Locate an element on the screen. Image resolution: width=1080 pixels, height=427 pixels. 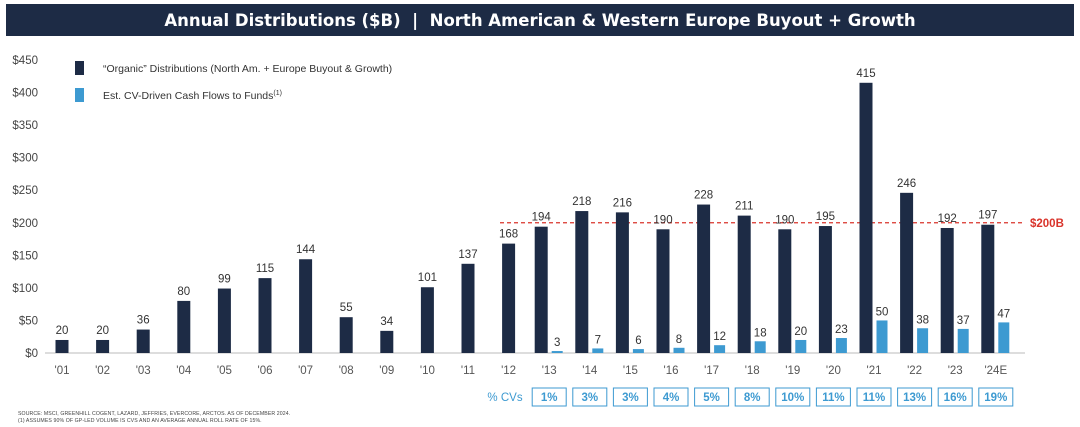
cv-pct-value: 5% is located at coordinates (711, 398).